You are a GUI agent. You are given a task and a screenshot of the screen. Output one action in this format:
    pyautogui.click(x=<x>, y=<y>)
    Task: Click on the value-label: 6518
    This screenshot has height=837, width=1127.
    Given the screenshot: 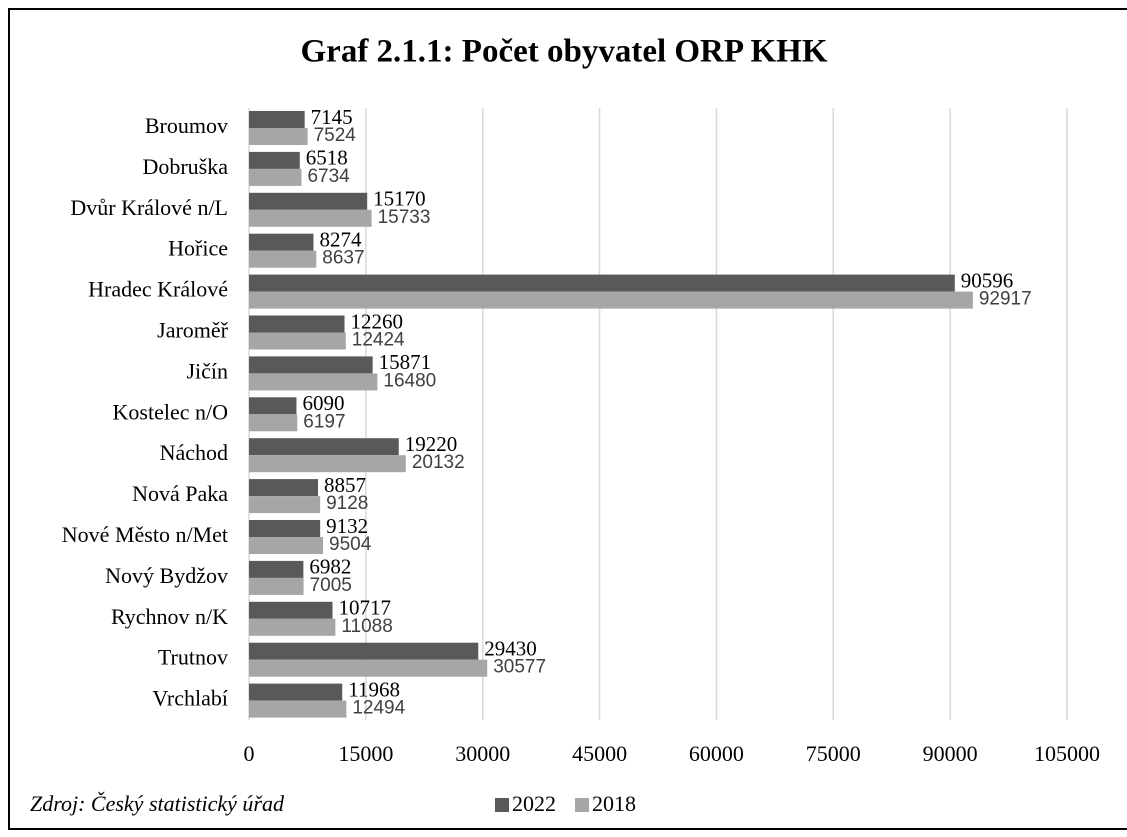 What is the action you would take?
    pyautogui.click(x=327, y=158)
    